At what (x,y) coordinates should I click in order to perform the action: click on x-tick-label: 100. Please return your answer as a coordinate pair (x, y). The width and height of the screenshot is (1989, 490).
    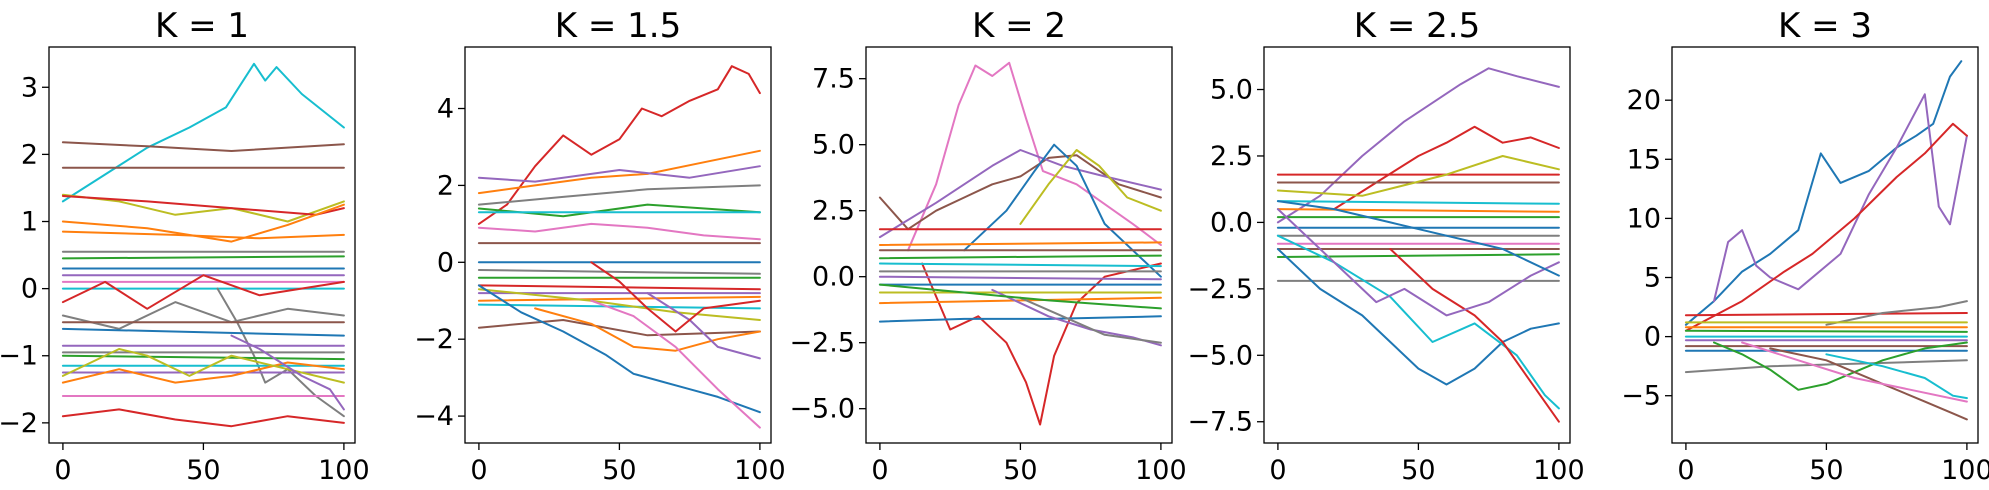
    Looking at the image, I should click on (760, 470).